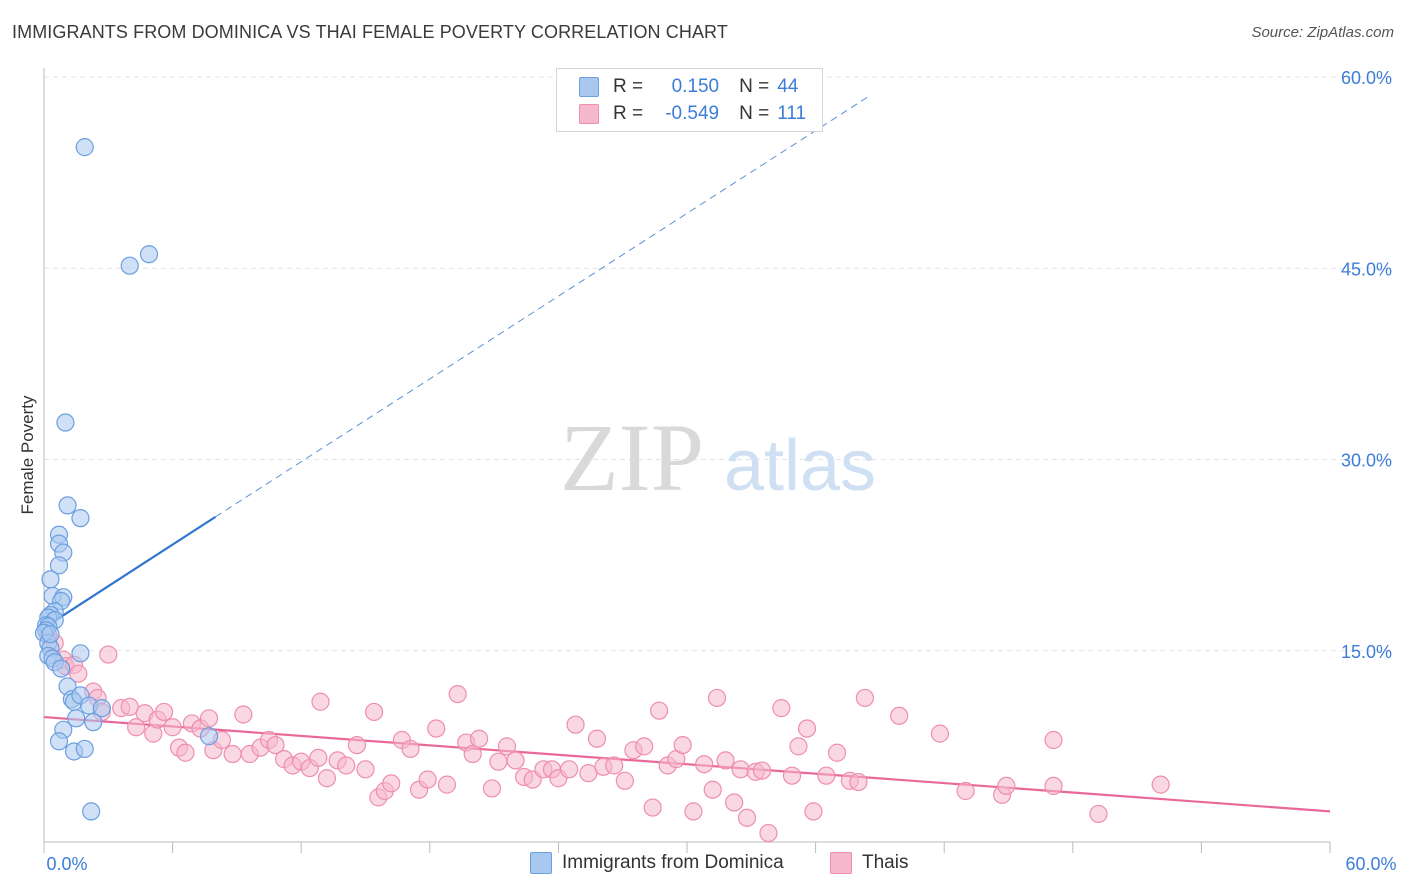 Image resolution: width=1406 pixels, height=892 pixels. What do you see at coordinates (1366, 461) in the screenshot?
I see `y-tick-label: 30.0%` at bounding box center [1366, 461].